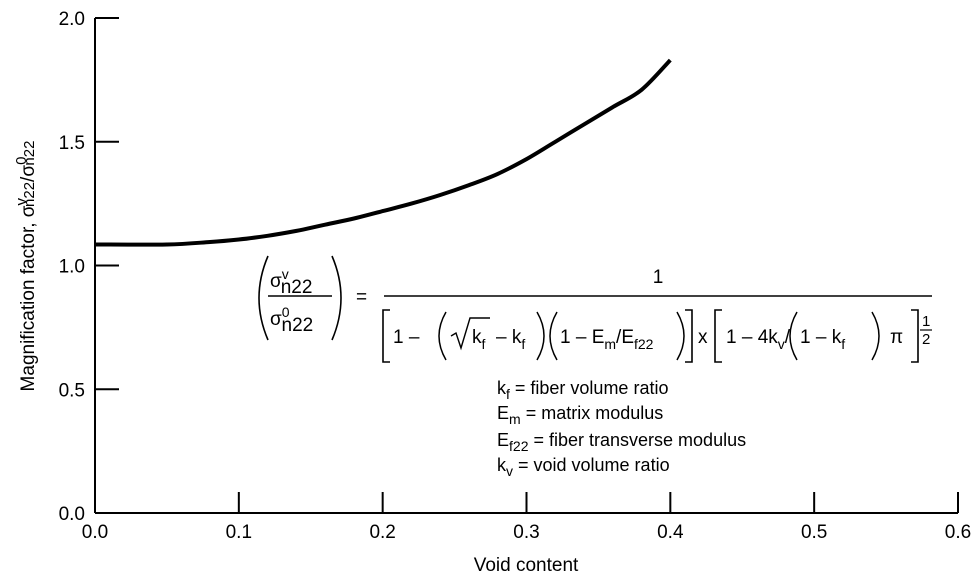 This screenshot has width=972, height=581. I want to click on formula-em: 1 – Em/Ef22, so click(607, 339).